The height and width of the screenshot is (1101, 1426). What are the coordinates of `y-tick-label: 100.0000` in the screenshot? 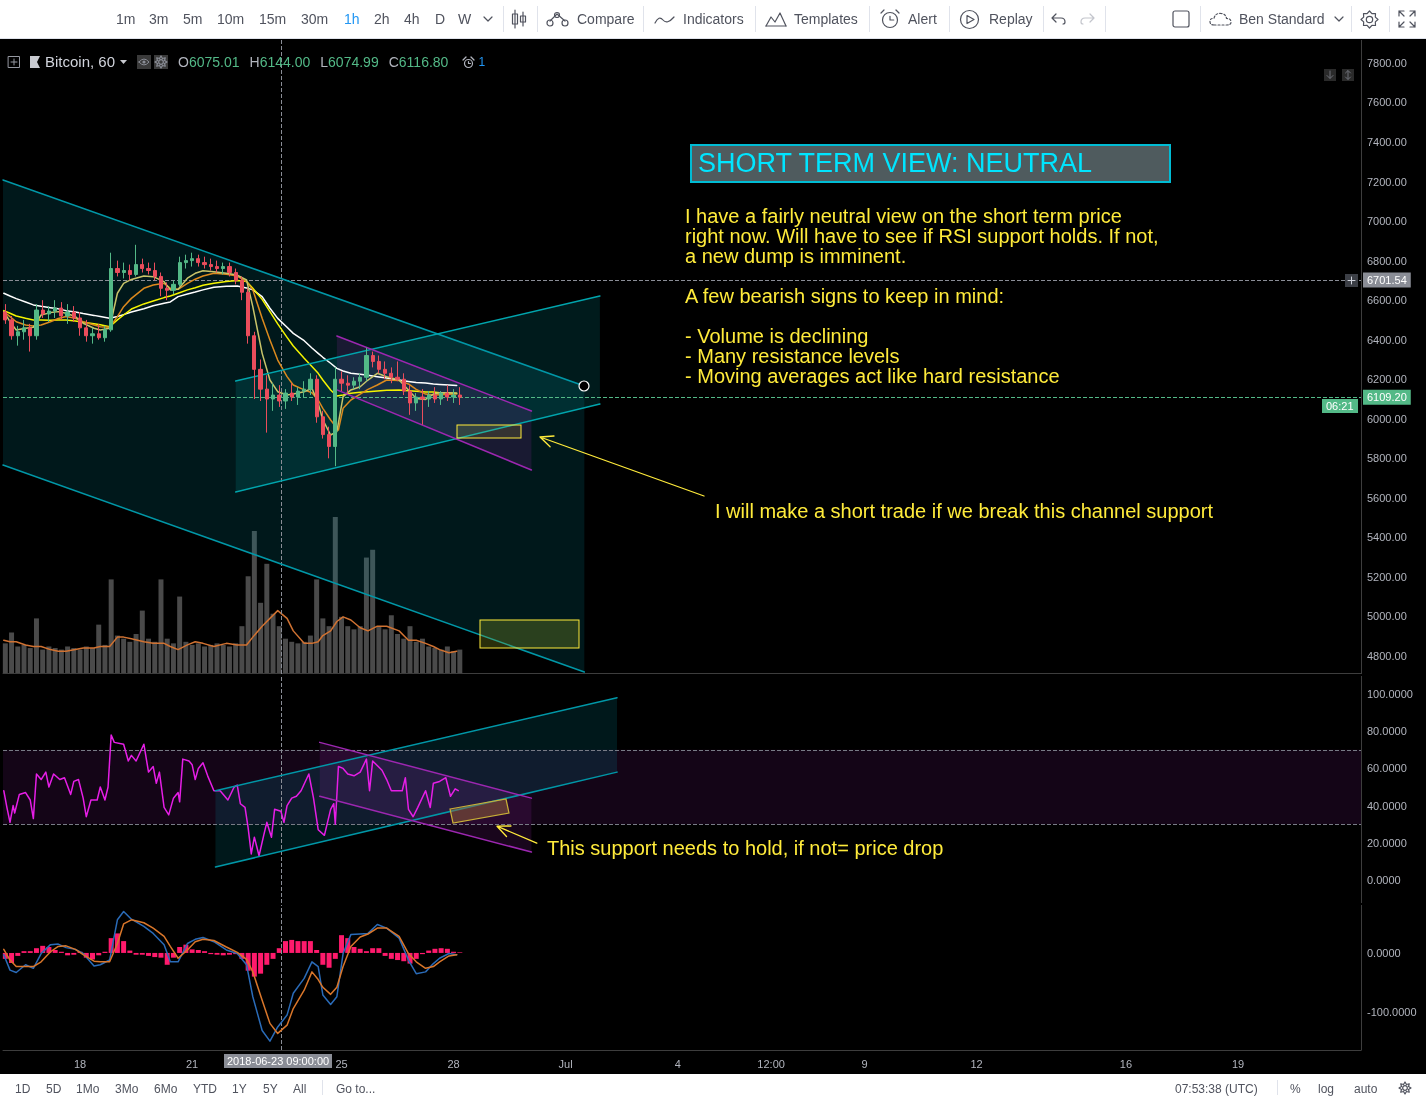 It's located at (1390, 694).